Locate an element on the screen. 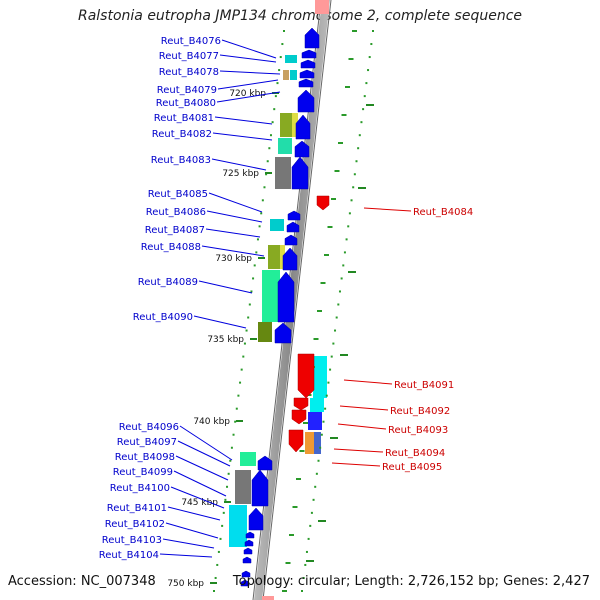  gene-label-right: Reut_B4094 is located at coordinates (415, 453).